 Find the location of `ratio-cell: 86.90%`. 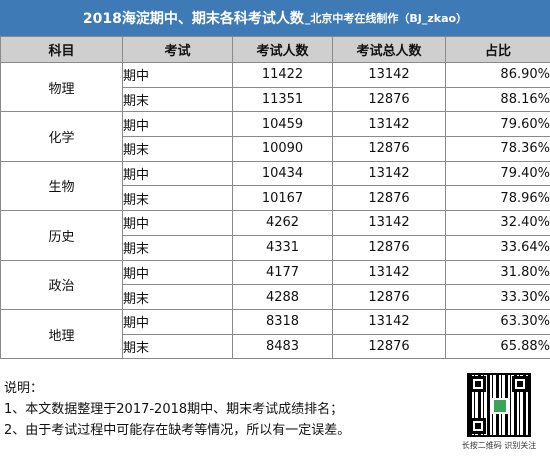

ratio-cell: 86.90% is located at coordinates (497, 75).